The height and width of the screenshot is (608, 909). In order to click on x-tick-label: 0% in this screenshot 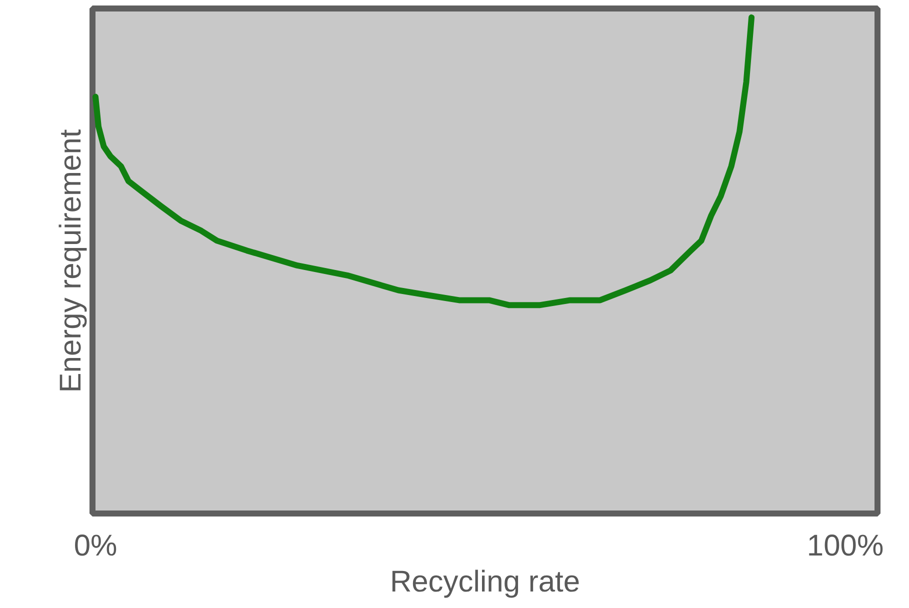, I will do `click(96, 546)`.